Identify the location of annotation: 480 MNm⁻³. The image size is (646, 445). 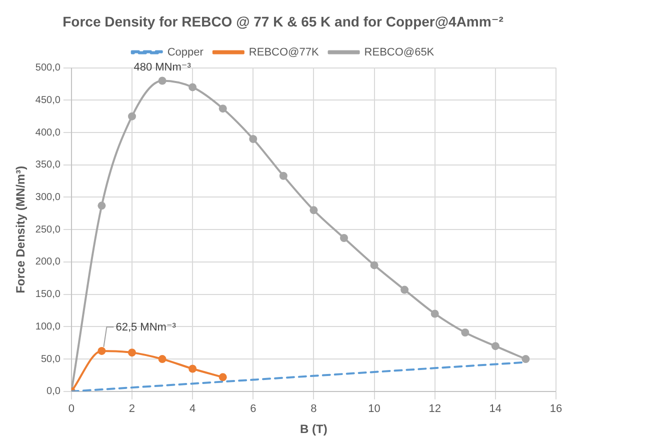
(163, 67).